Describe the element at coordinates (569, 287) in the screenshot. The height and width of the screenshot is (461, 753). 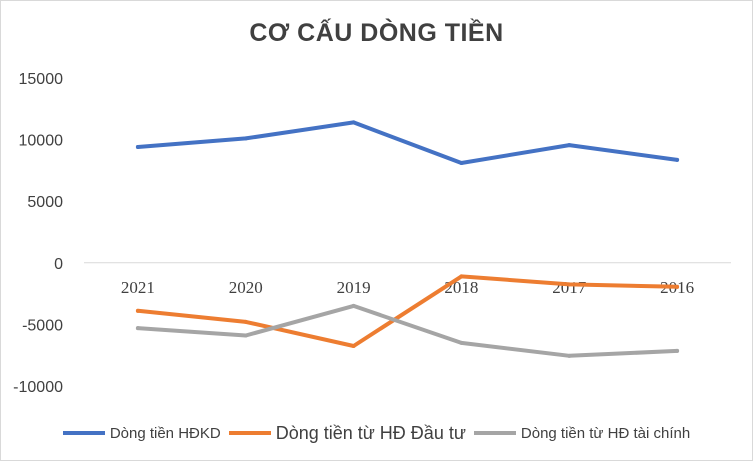
I see `x-category-label: 2017` at that location.